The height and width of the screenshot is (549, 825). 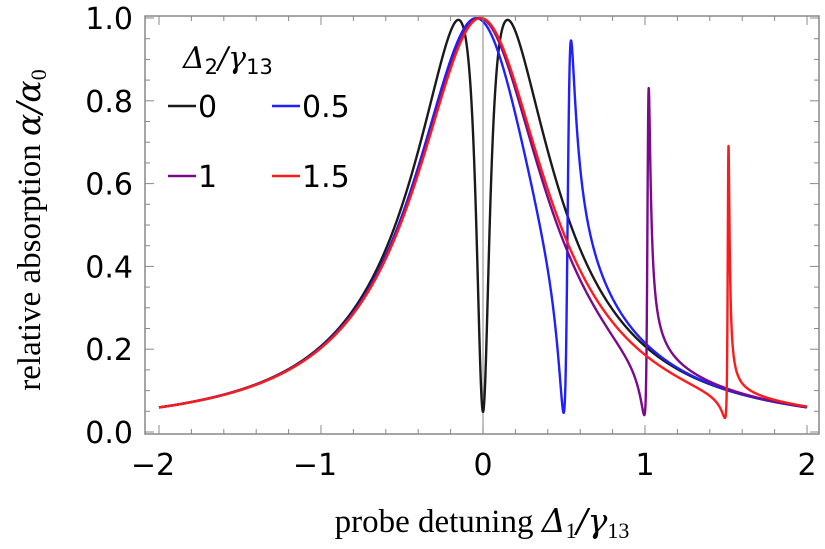 I want to click on legend-title: Δ2/γ13, so click(x=227, y=60).